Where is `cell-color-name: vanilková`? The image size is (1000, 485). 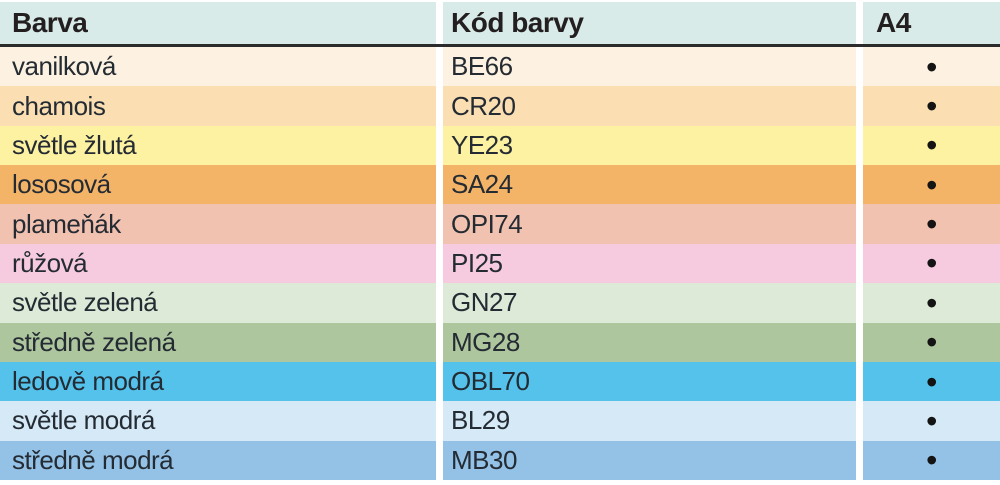
cell-color-name: vanilková is located at coordinates (218, 66).